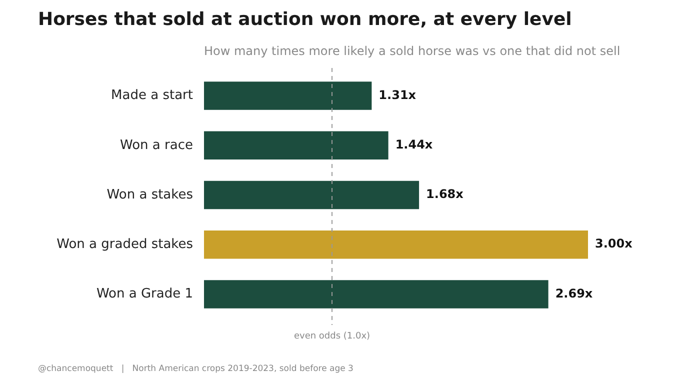  Describe the element at coordinates (332, 336) in the screenshot. I see `ref-line-label: even odds (1.0x)` at that location.